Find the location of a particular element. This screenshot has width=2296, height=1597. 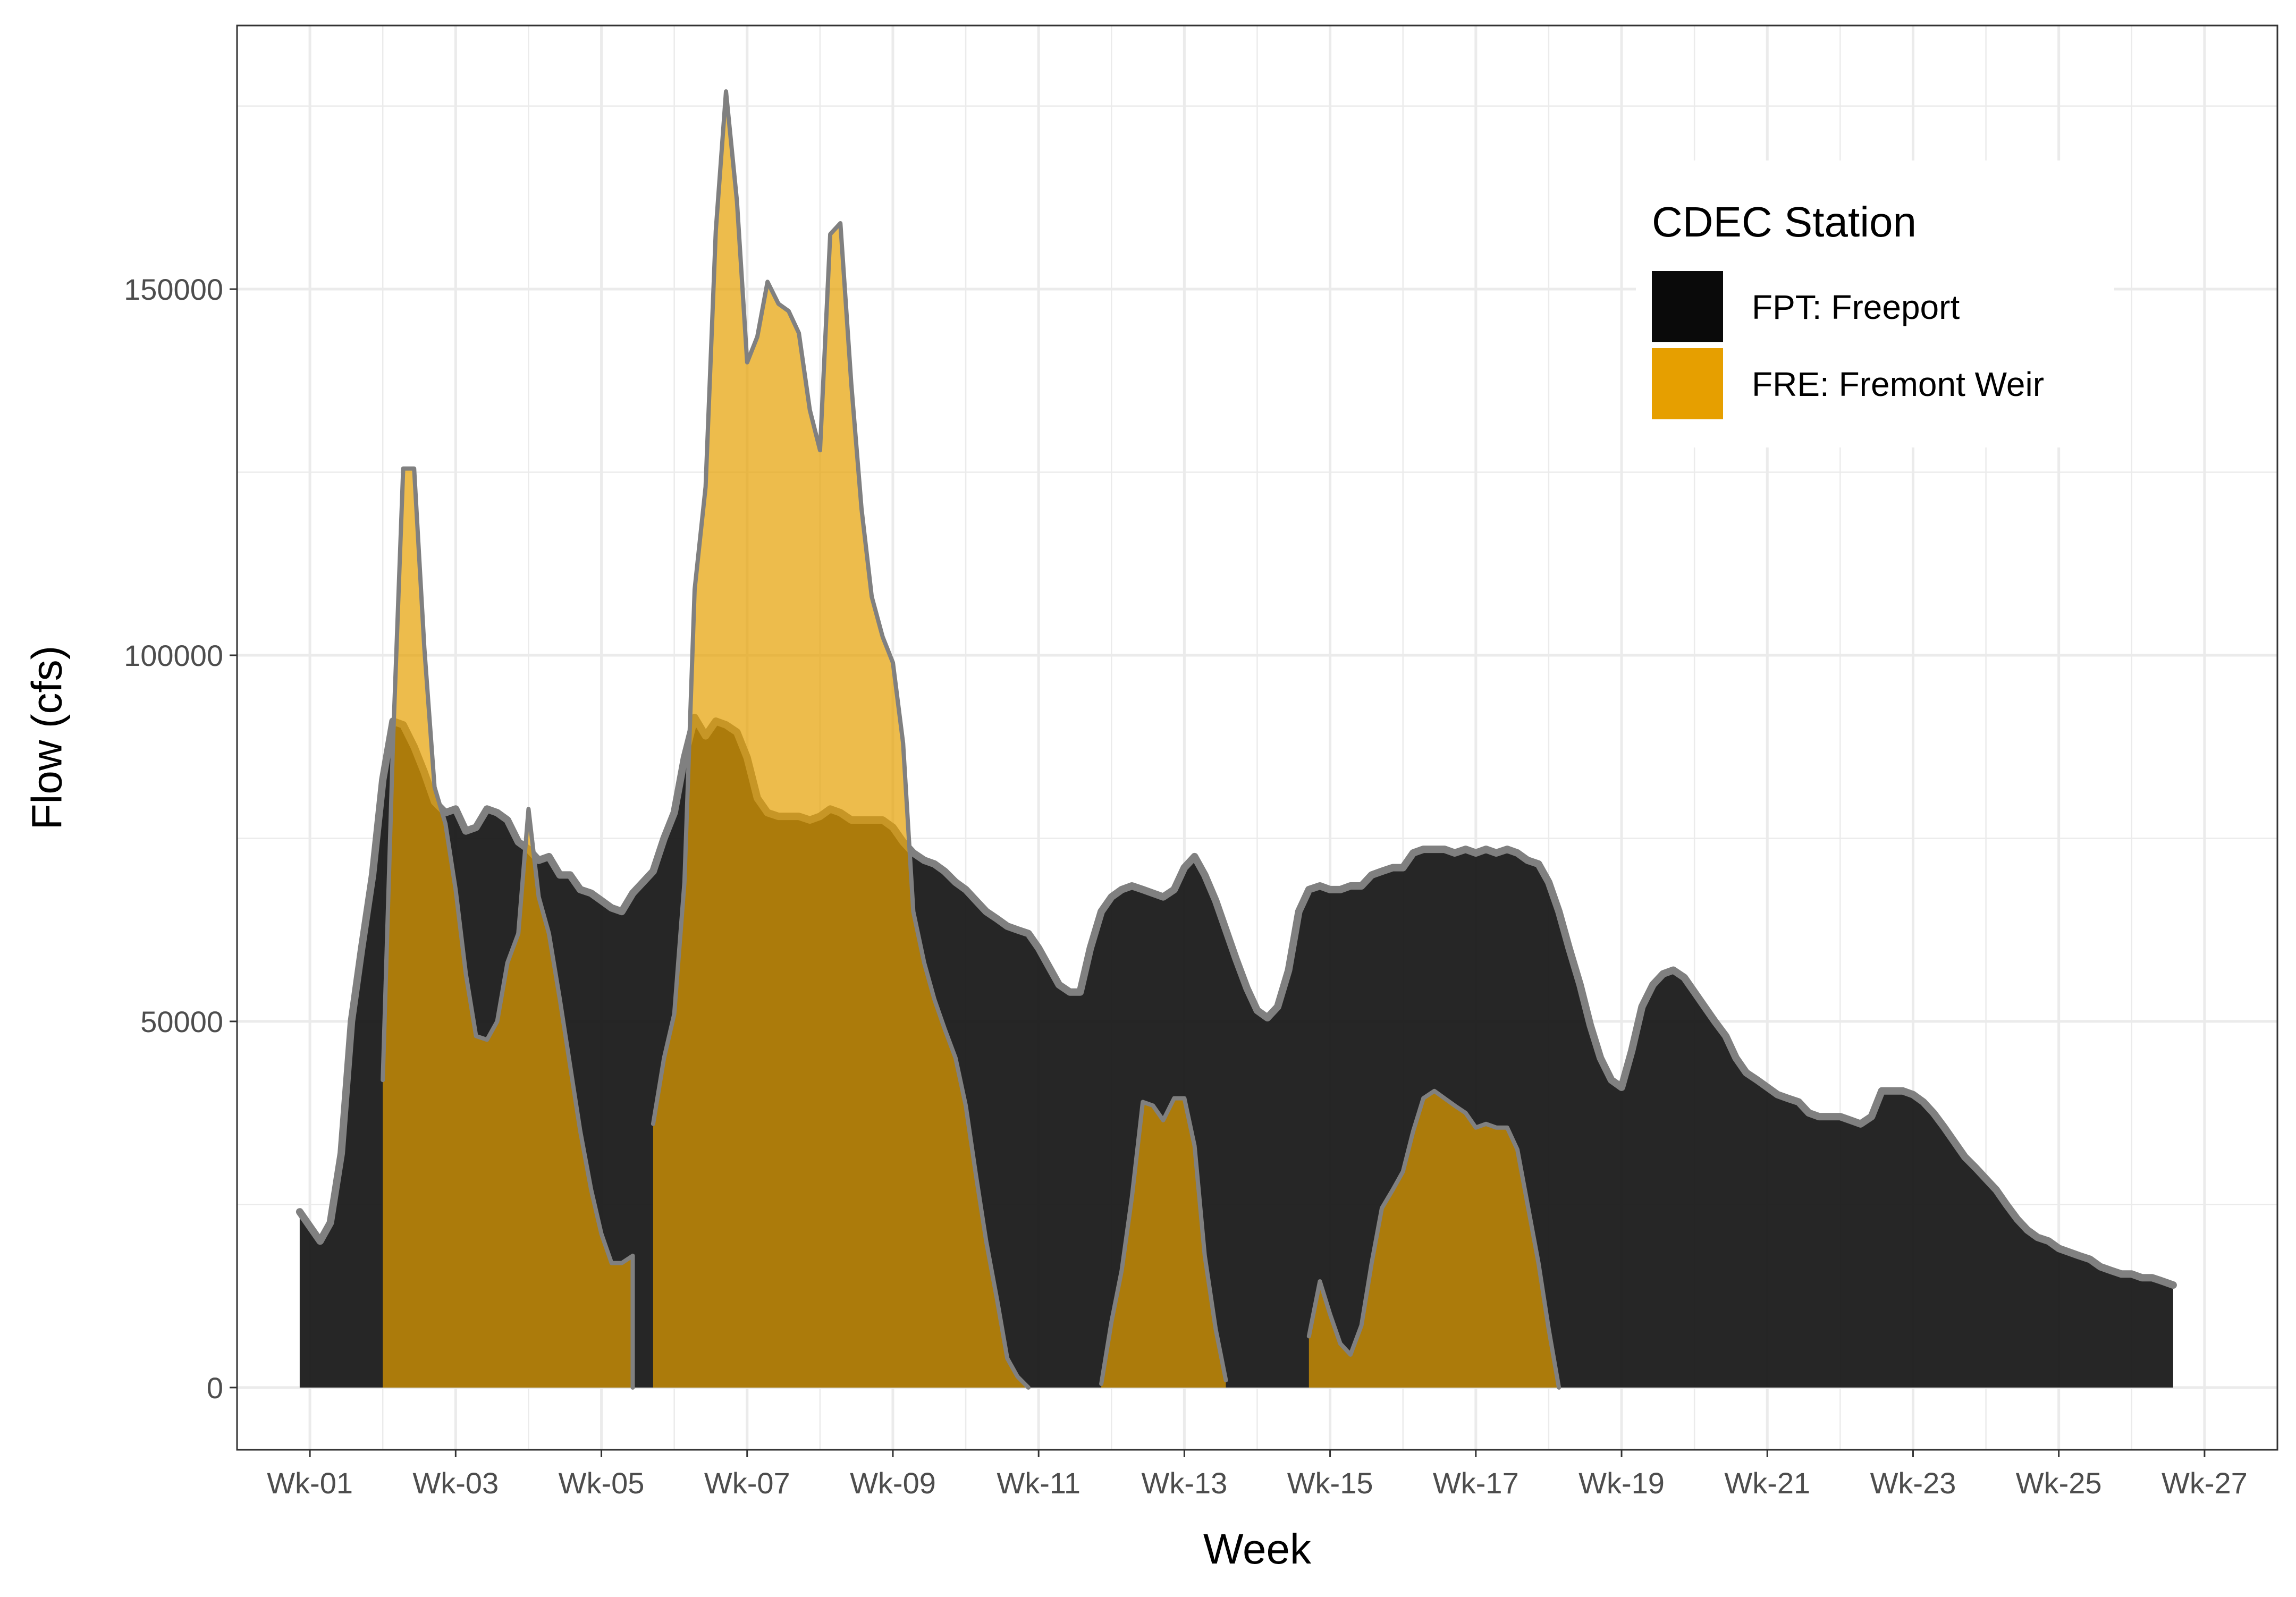

x-tick-label: Wk-03 is located at coordinates (455, 1483).